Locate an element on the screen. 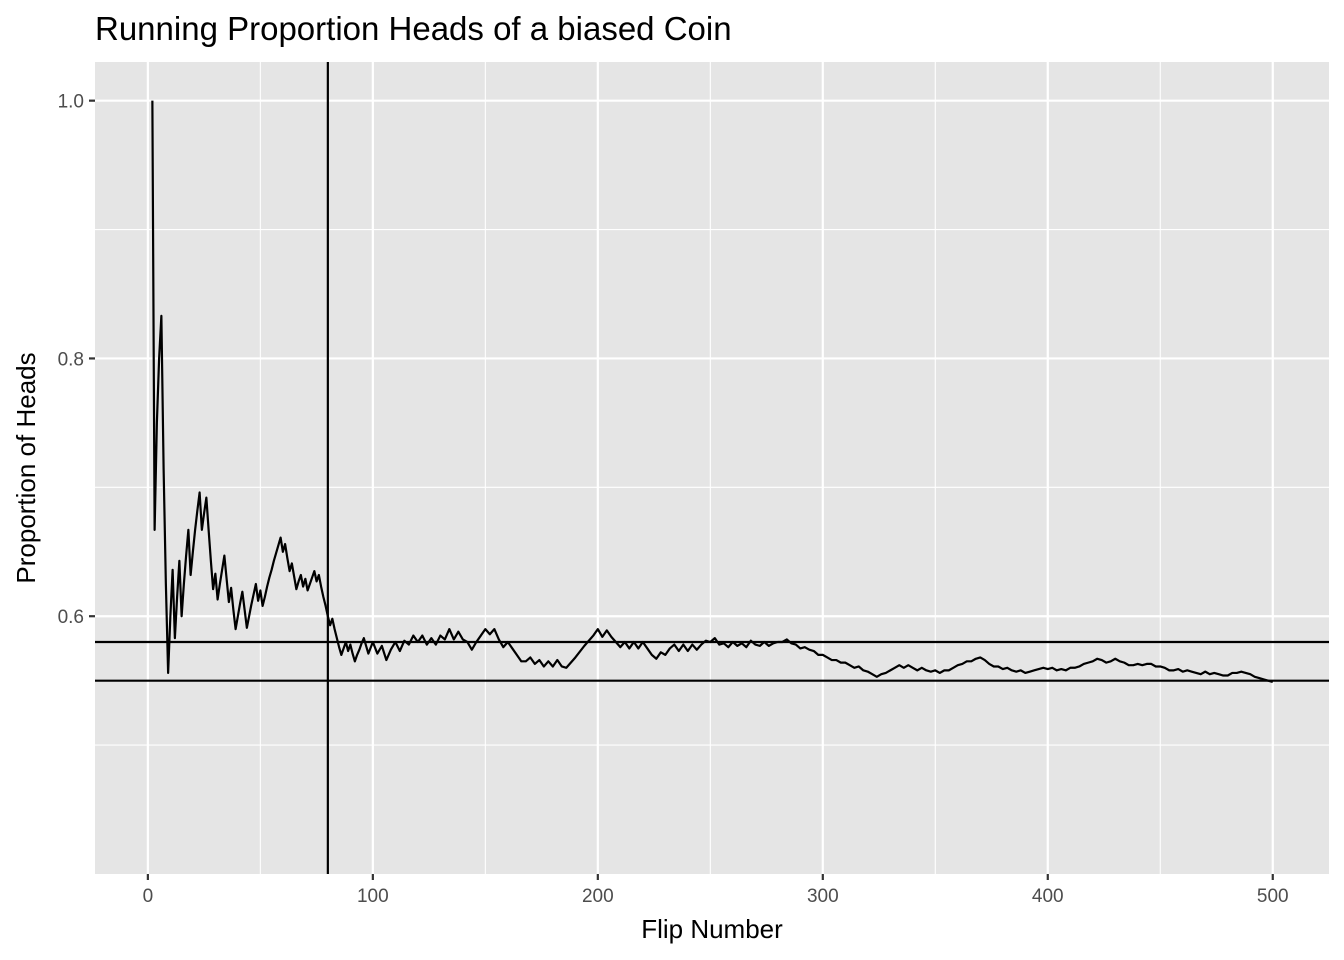  y-axis-label: Proportion of Heads is located at coordinates (26, 467).